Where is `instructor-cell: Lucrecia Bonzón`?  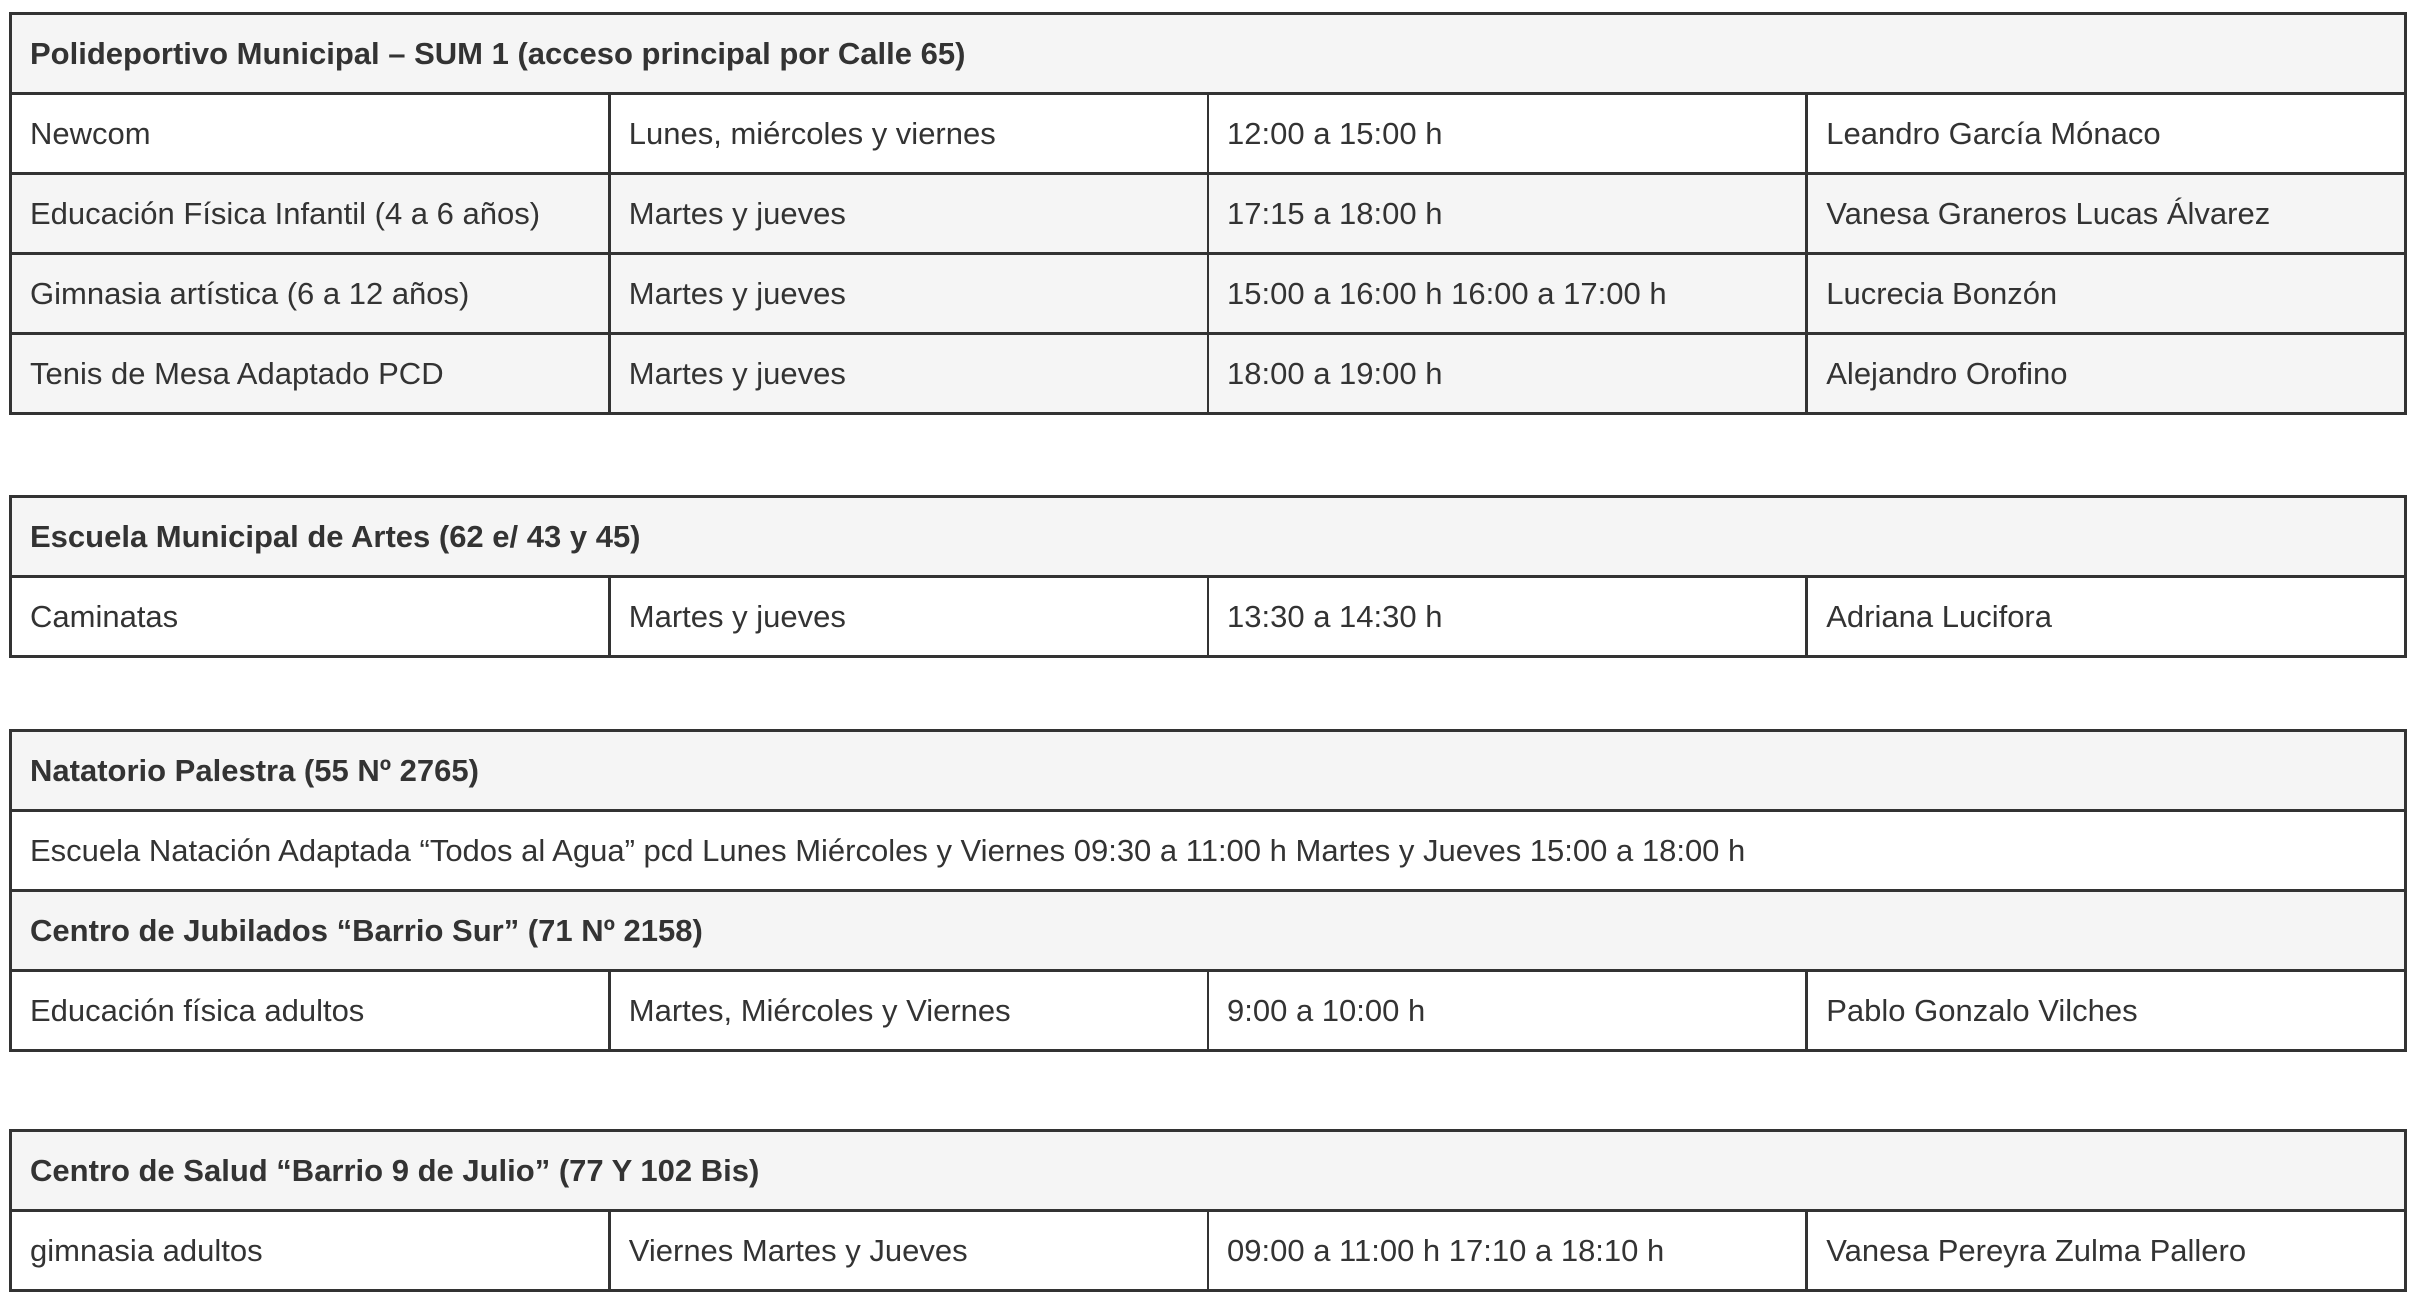 instructor-cell: Lucrecia Bonzón is located at coordinates (2106, 293).